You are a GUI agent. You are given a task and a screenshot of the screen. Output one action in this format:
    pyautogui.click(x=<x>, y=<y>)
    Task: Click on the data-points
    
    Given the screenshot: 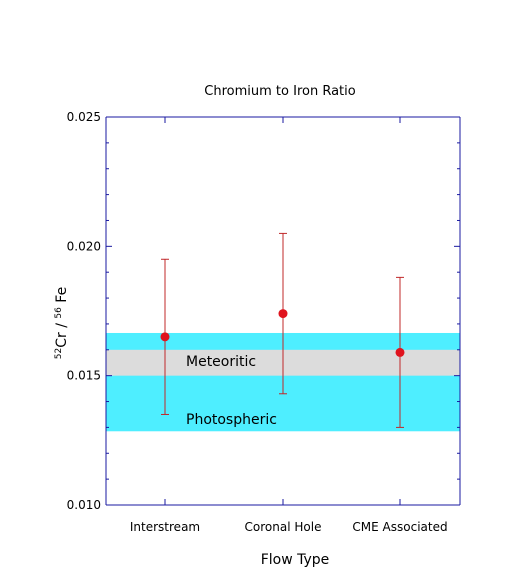 What is the action you would take?
    pyautogui.click(x=282, y=333)
    